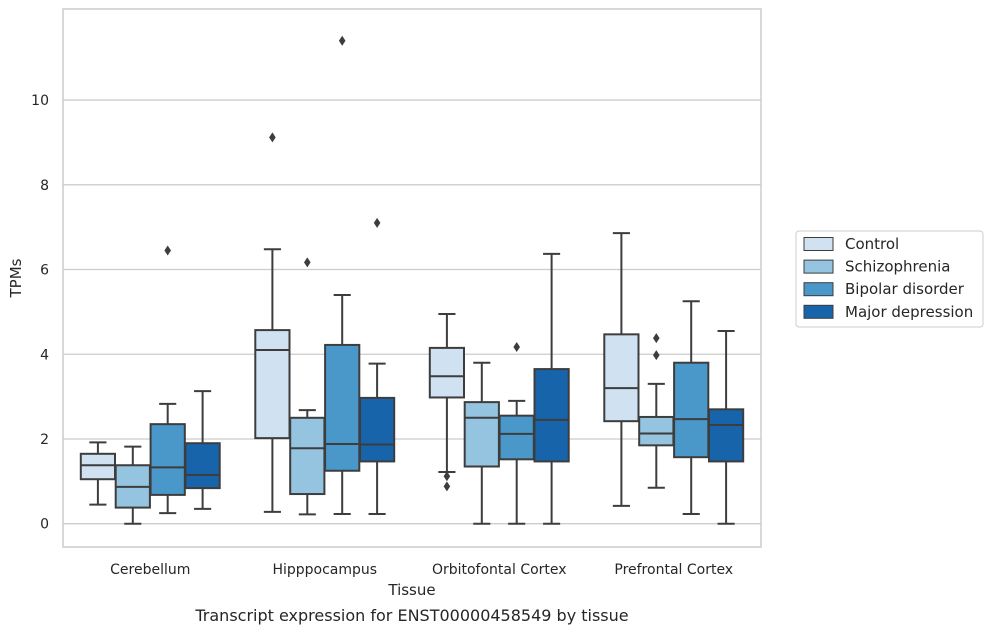  Describe the element at coordinates (905, 289) in the screenshot. I see `legend-label: Bipolar disorder` at that location.